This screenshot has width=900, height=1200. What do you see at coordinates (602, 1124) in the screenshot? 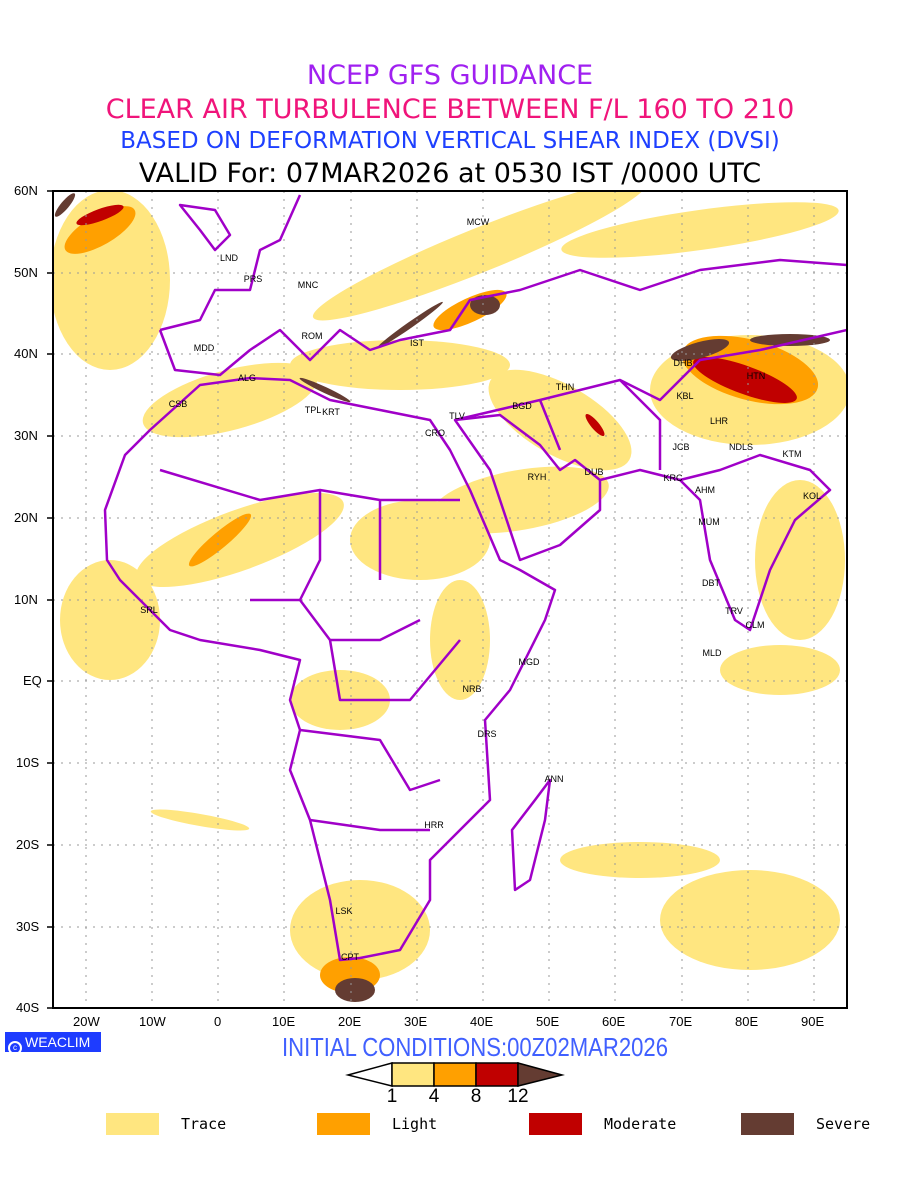
I see `legend-item-moderate: Moderate` at bounding box center [602, 1124].